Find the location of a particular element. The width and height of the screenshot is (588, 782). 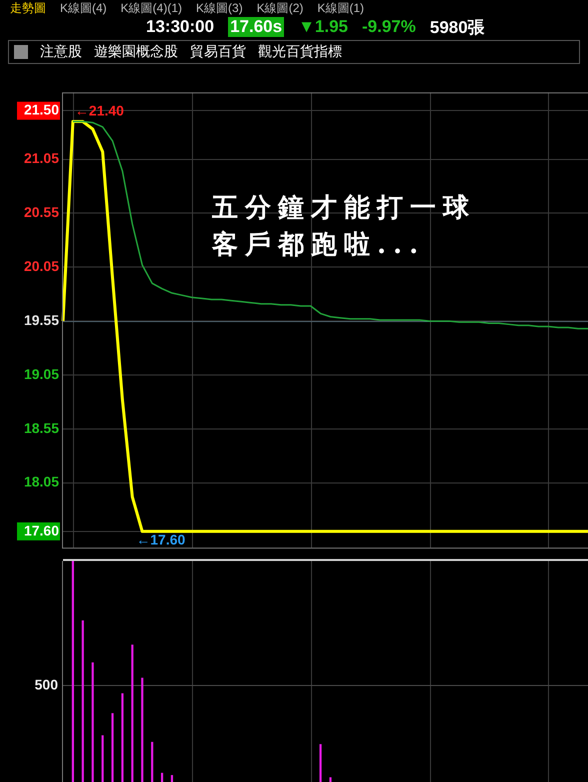

annotation: ←21.40 is located at coordinates (99, 110).